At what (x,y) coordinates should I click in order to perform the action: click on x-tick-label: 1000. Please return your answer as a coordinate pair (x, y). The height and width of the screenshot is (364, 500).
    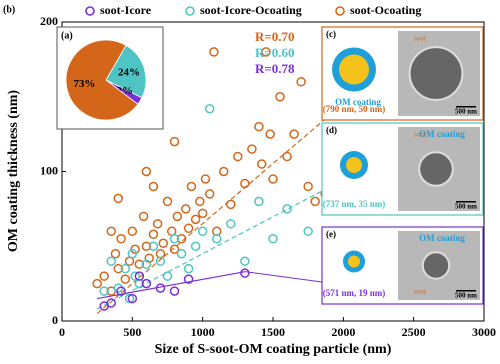
    Looking at the image, I should click on (203, 332).